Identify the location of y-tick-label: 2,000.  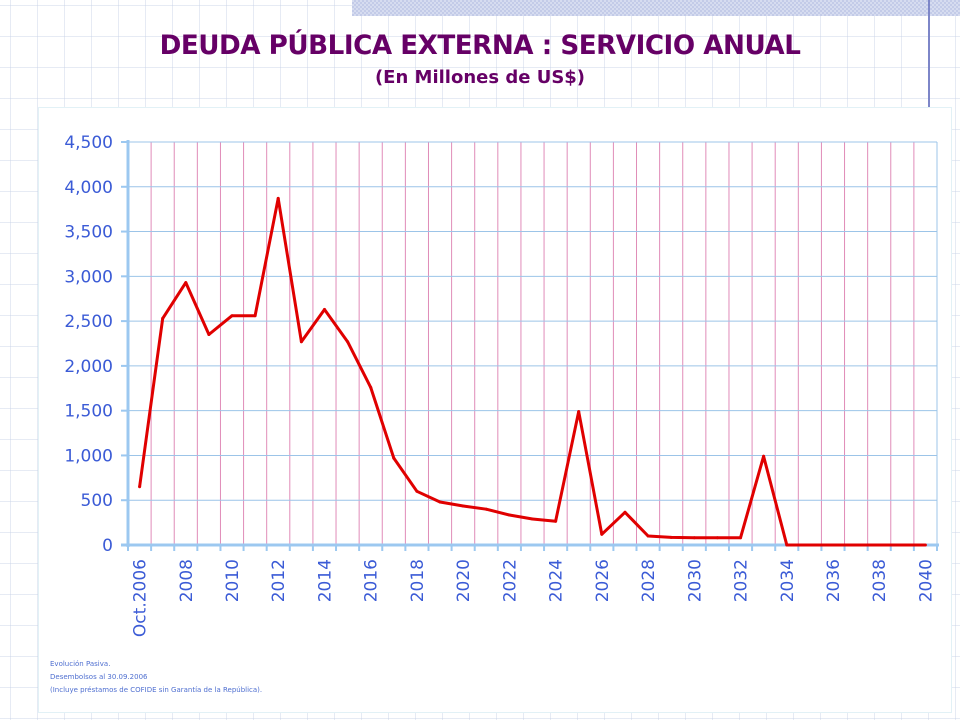
(88, 367).